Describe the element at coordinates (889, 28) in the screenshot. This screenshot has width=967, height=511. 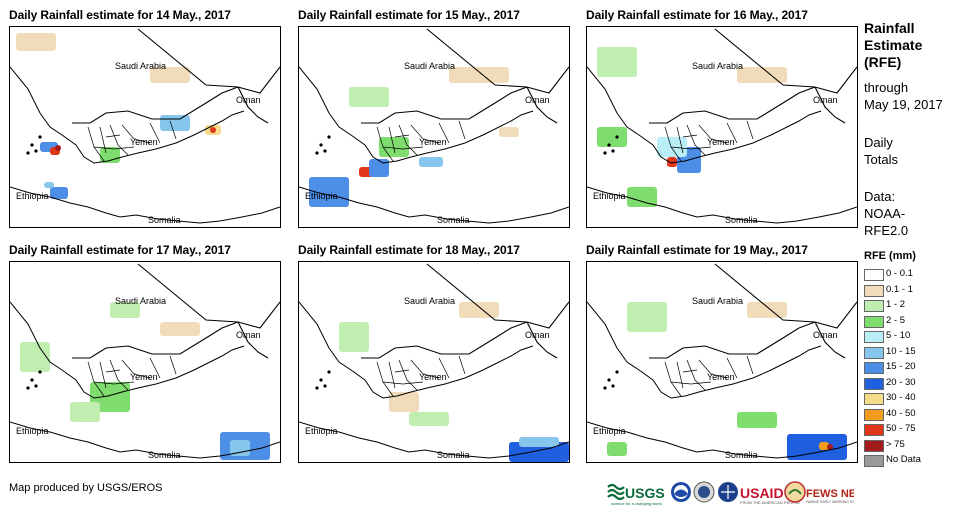
I see `title-line-1: Rainfall` at that location.